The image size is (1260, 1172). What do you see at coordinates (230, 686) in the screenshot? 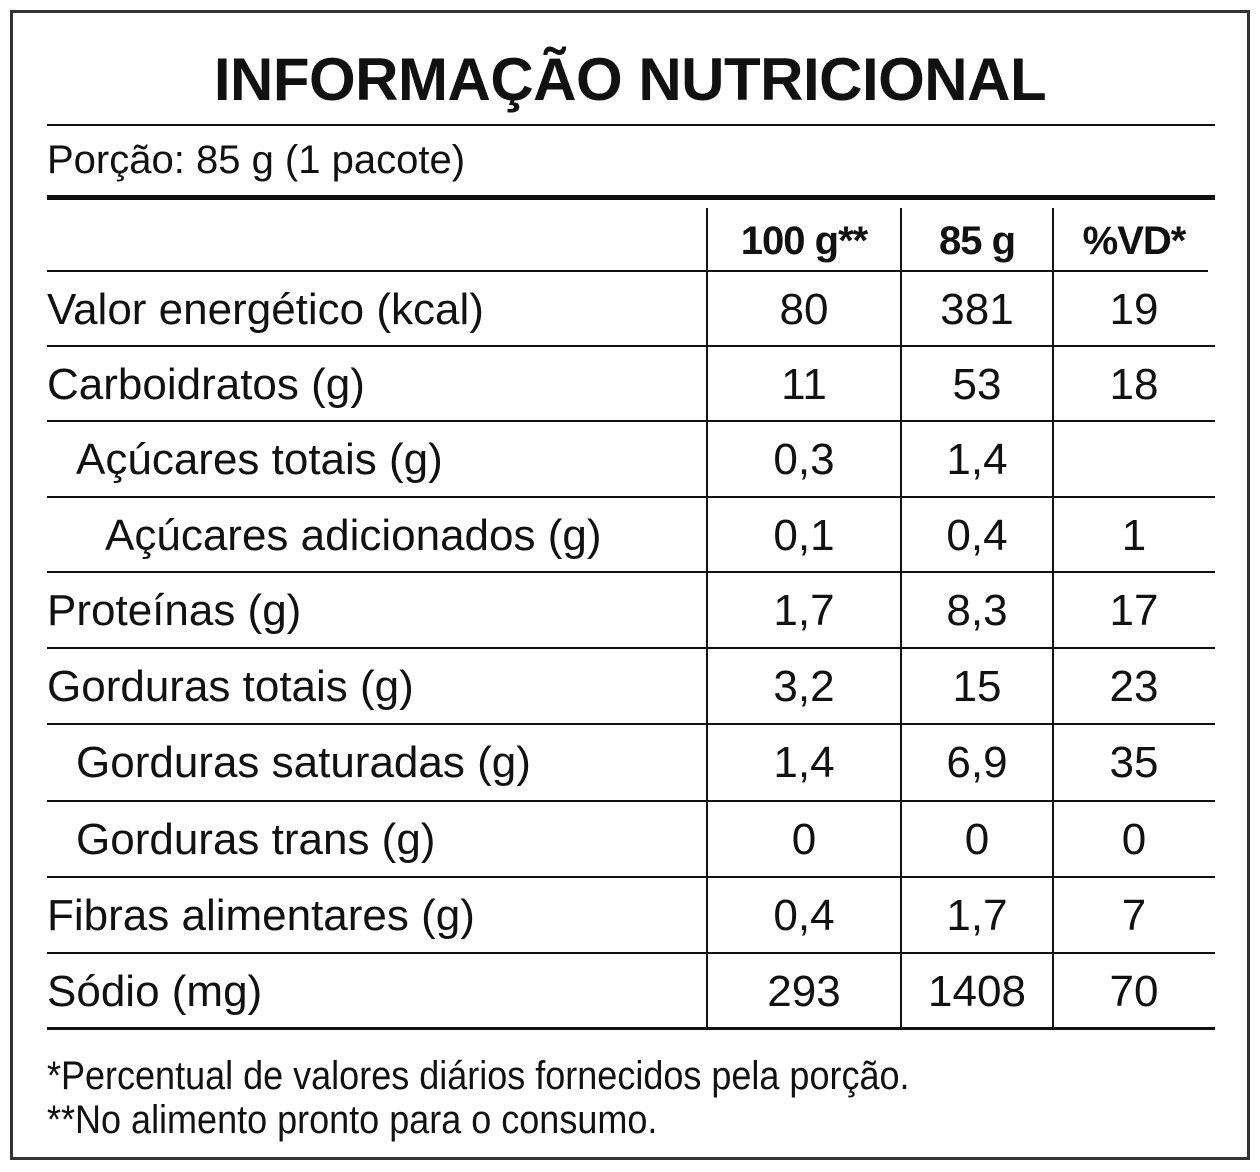
I see `nutrient-label: Gorduras totais (g)` at bounding box center [230, 686].